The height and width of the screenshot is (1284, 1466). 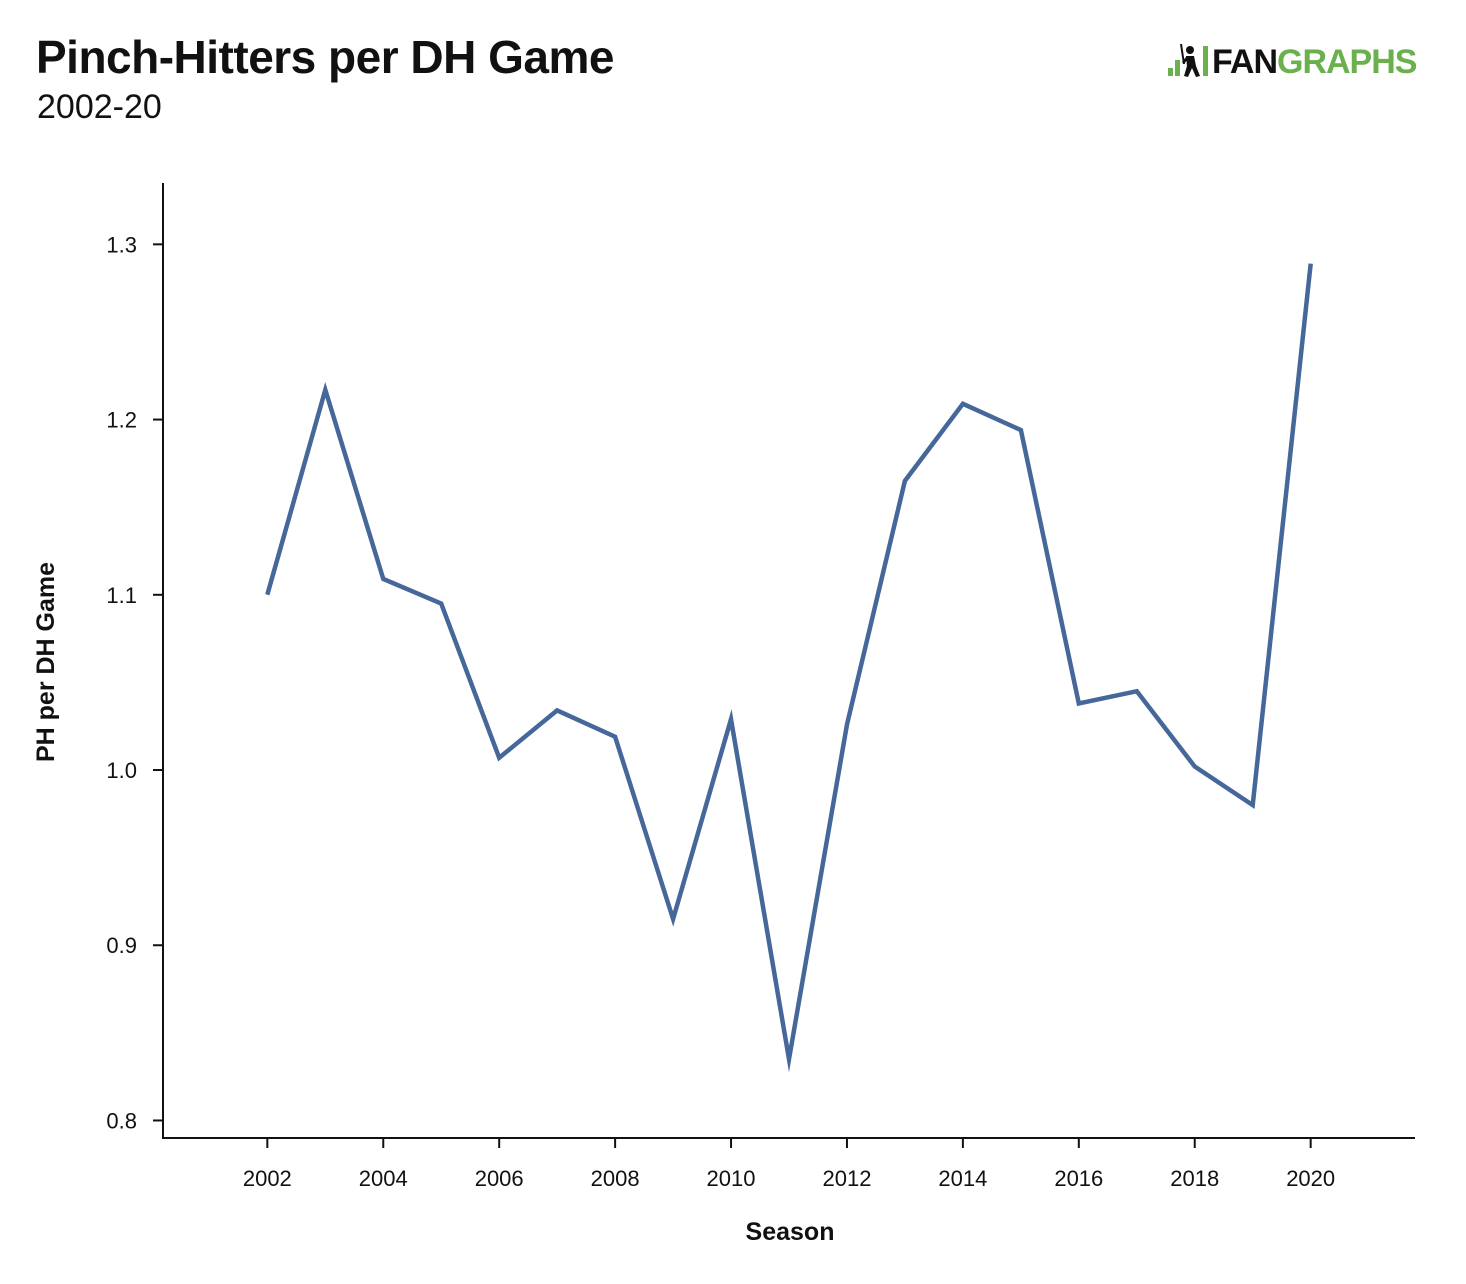 I want to click on y-tick-label: 1.3, so click(x=121, y=244).